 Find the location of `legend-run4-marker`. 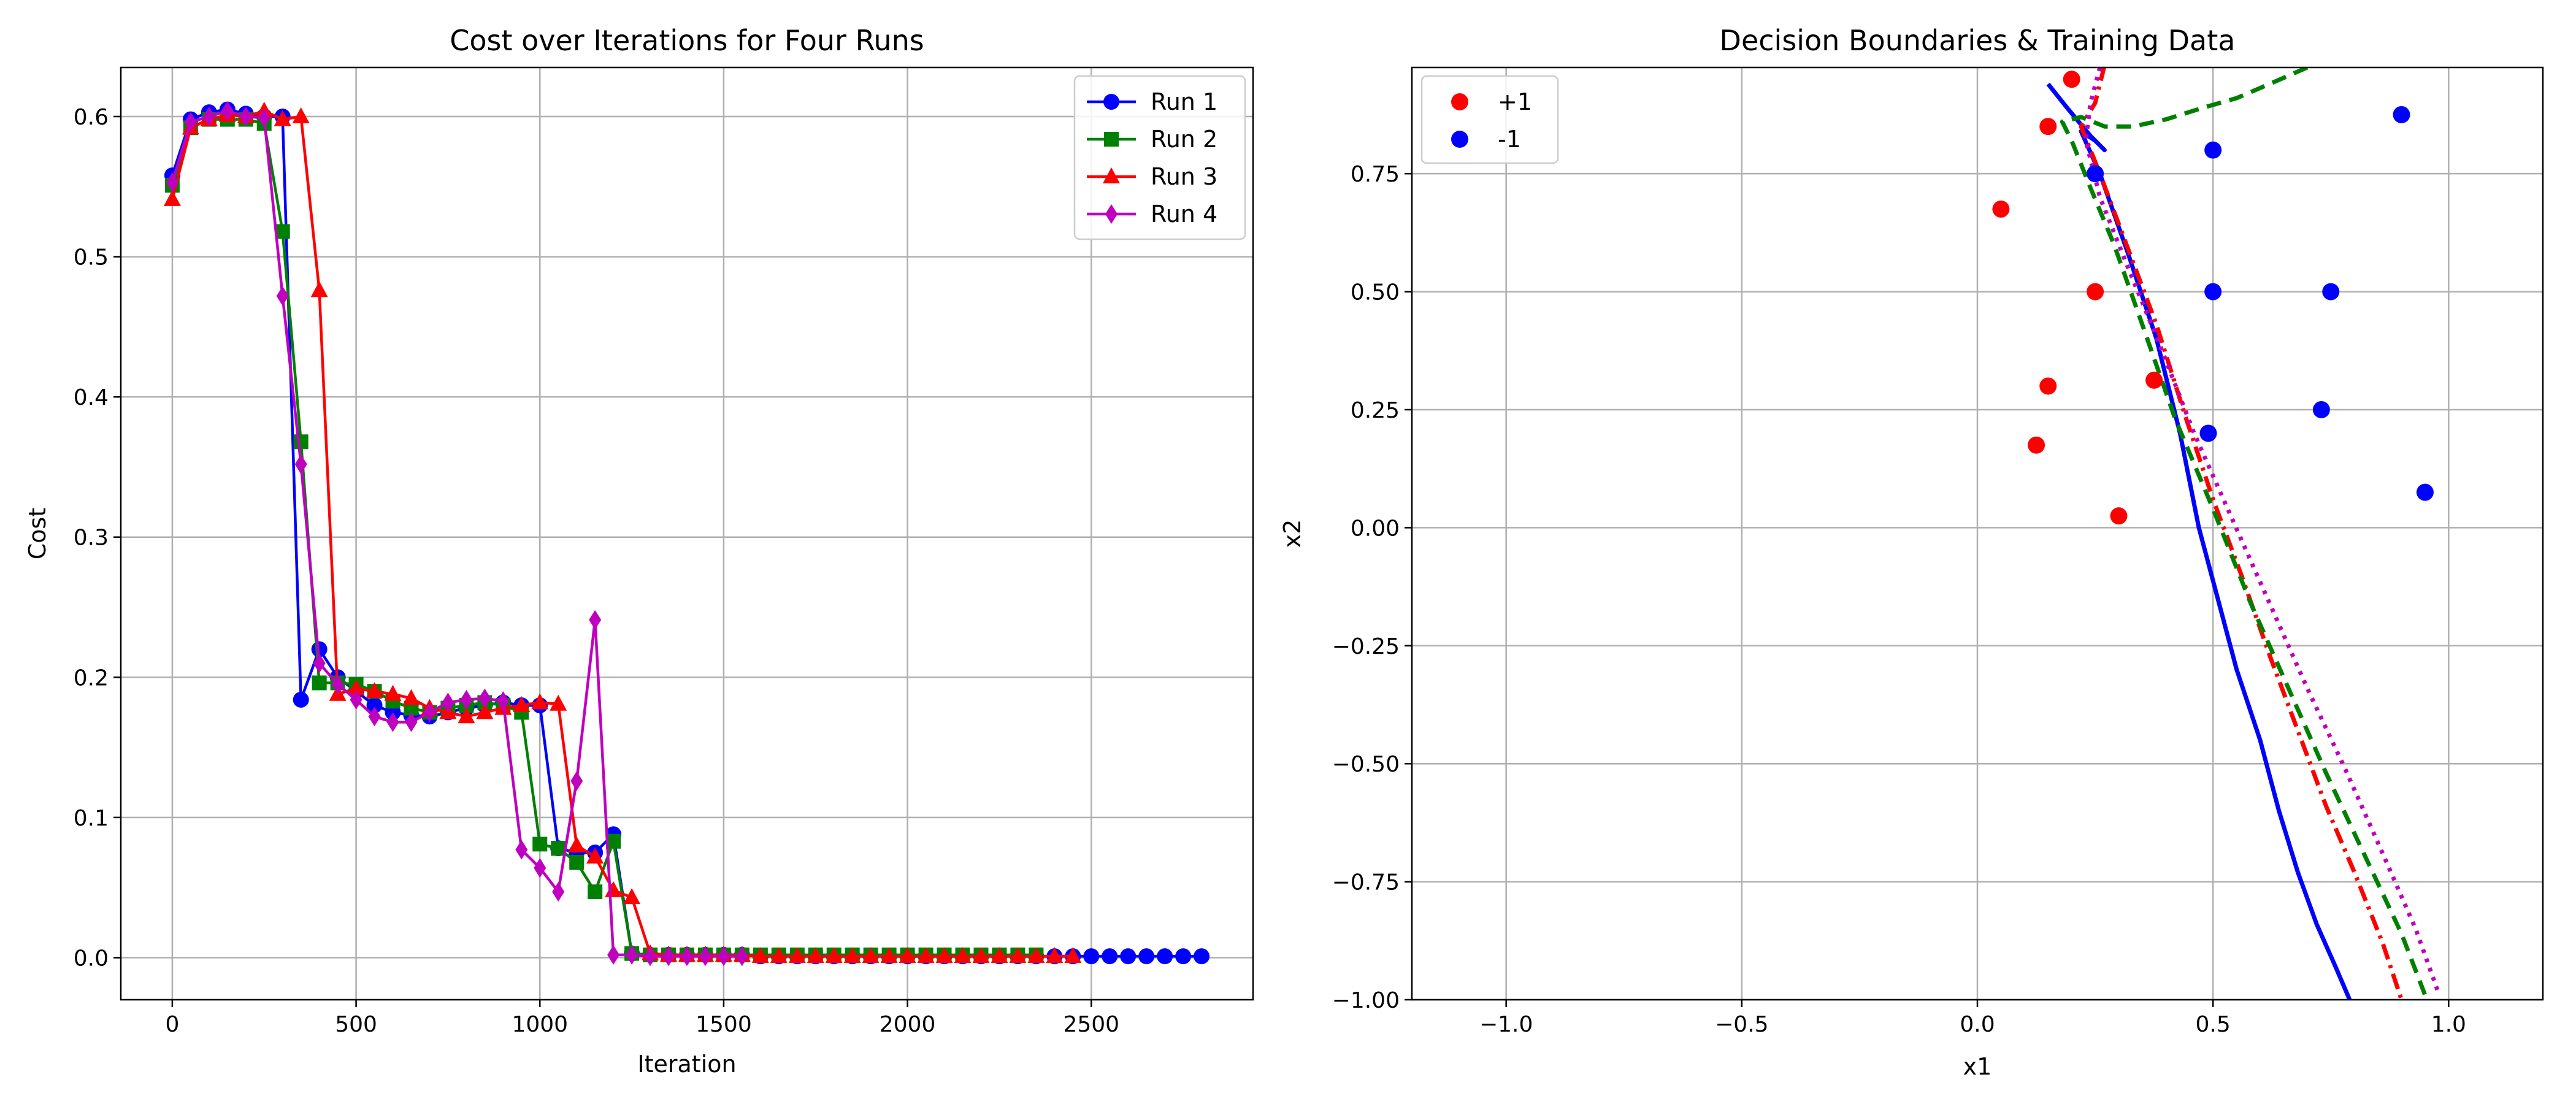

legend-run4-marker is located at coordinates (1111, 214).